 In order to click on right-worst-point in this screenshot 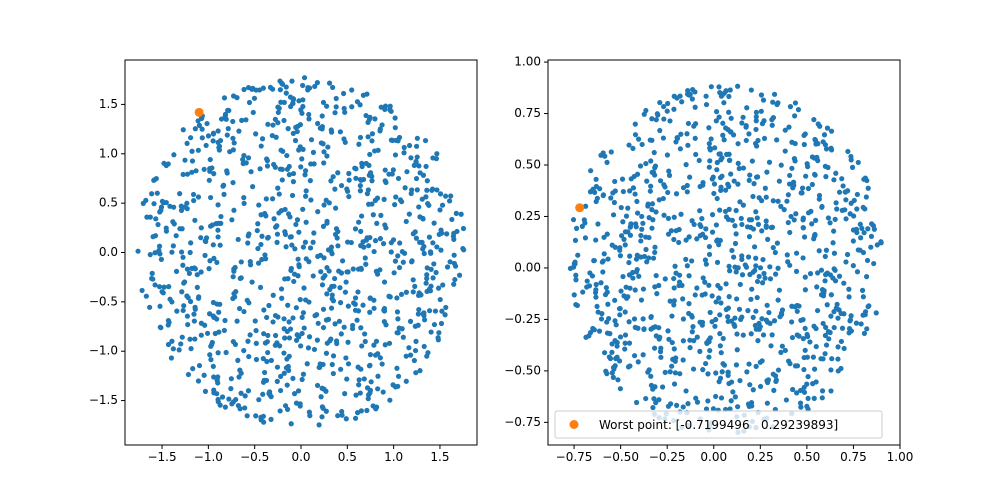, I will do `click(580, 208)`.